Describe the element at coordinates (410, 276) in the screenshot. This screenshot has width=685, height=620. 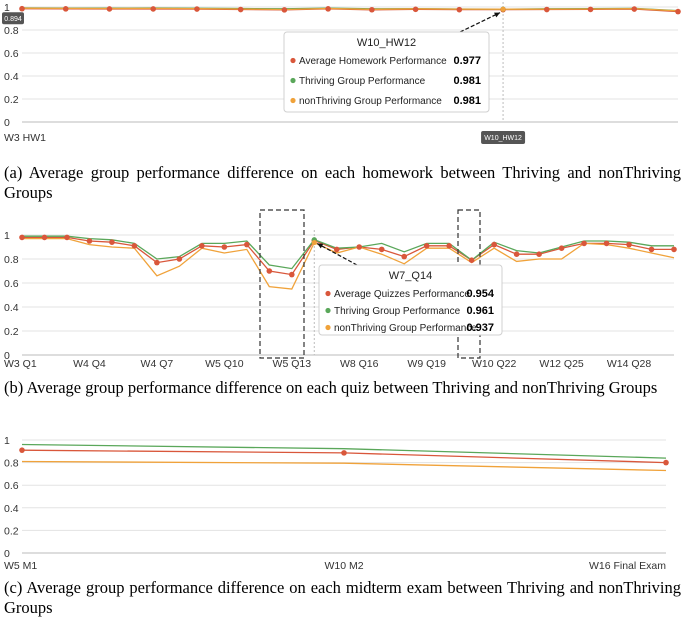
I see `tooltip-title: W7_Q14` at that location.